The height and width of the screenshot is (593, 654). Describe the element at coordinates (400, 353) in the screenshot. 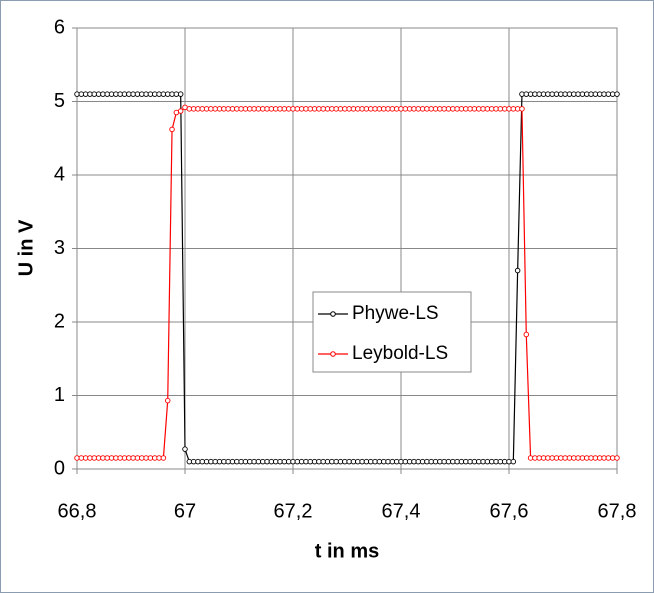

I see `legend-label: Leybold-LS` at that location.